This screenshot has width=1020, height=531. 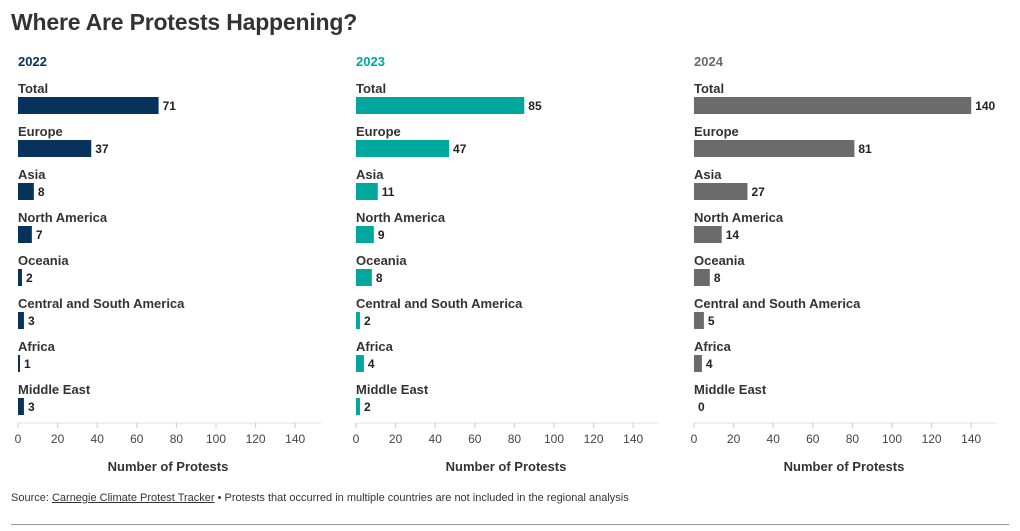 I want to click on panel-title-2022: 2022, so click(x=32, y=61).